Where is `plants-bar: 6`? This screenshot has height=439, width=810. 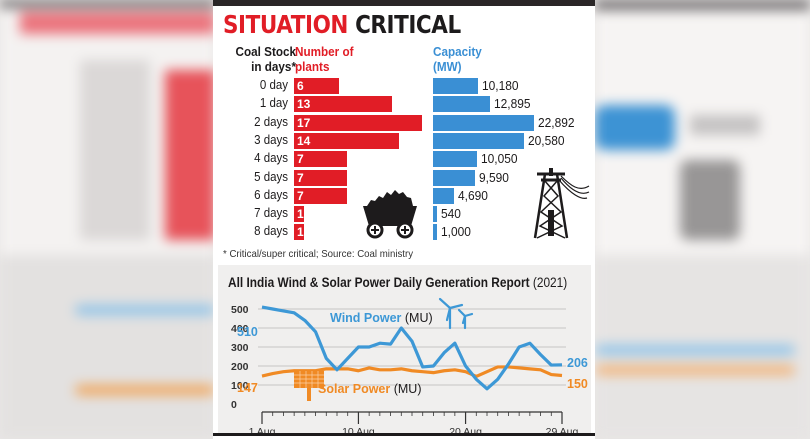 plants-bar: 6 is located at coordinates (317, 86).